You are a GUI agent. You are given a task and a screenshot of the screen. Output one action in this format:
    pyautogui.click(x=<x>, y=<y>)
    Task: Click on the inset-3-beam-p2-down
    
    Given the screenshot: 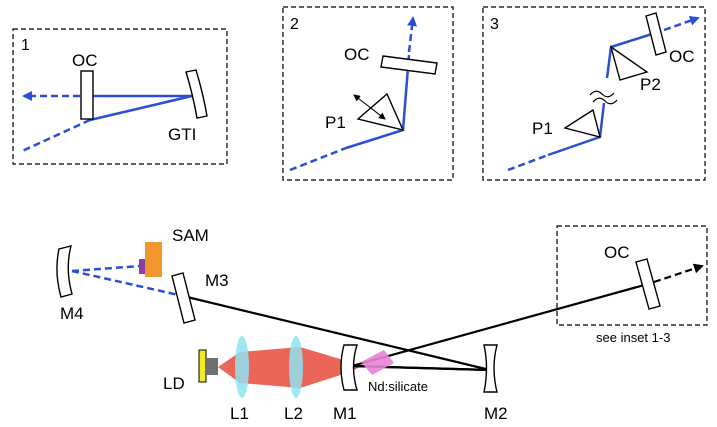 What is the action you would take?
    pyautogui.click(x=609, y=62)
    